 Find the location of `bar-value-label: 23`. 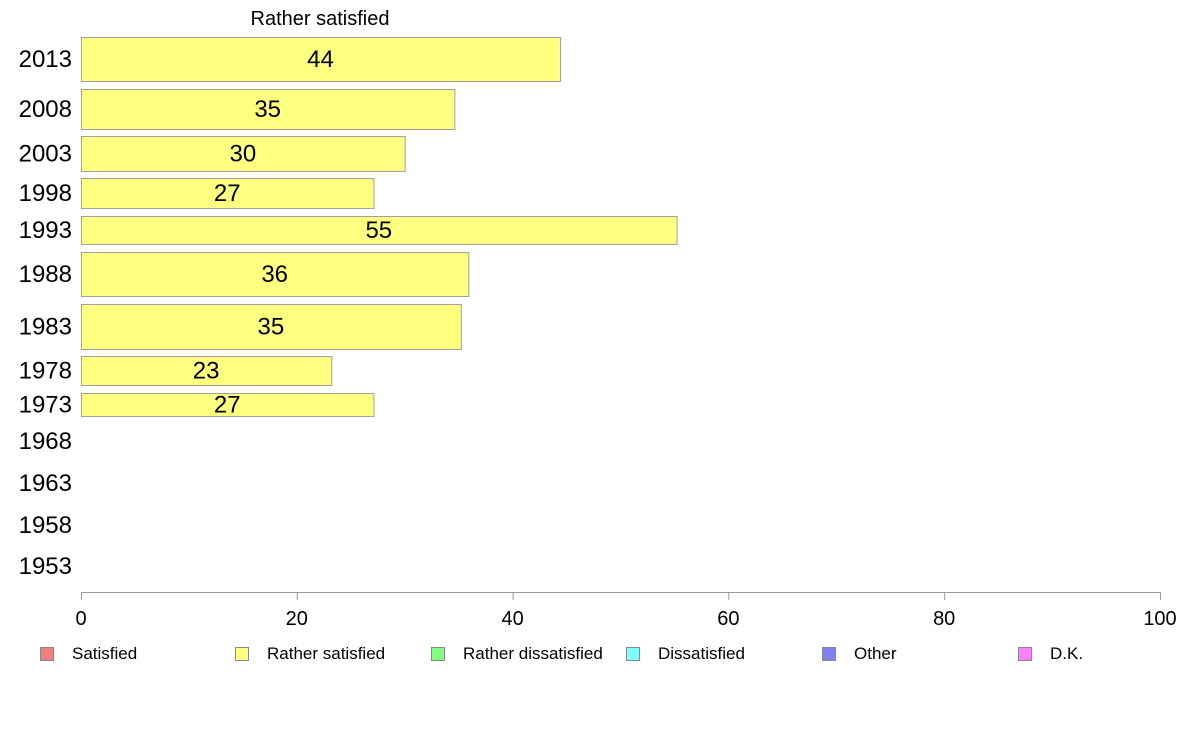

bar-value-label: 23 is located at coordinates (206, 371).